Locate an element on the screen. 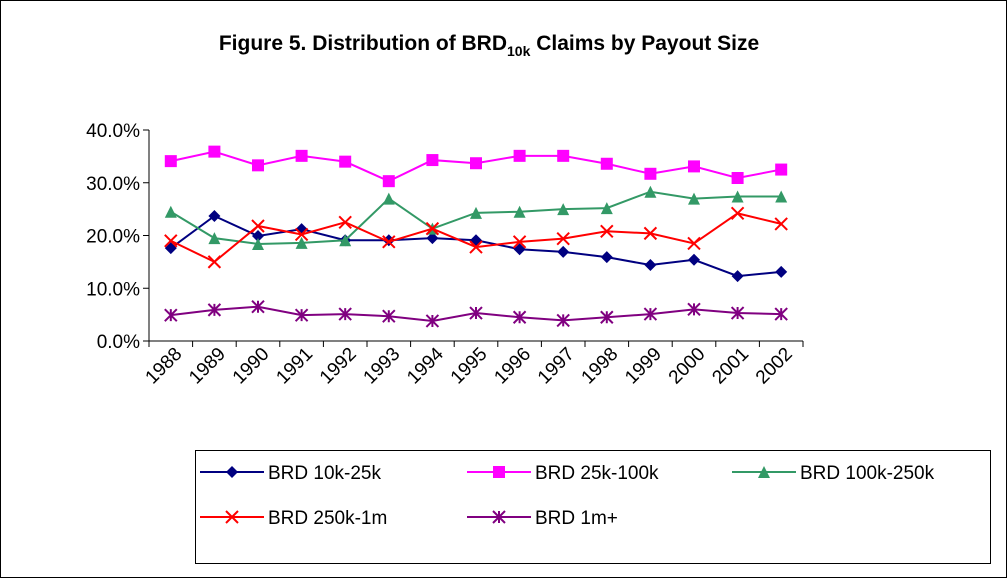 The height and width of the screenshot is (578, 1007). legend-item: BRD 1m+ is located at coordinates (542, 518).